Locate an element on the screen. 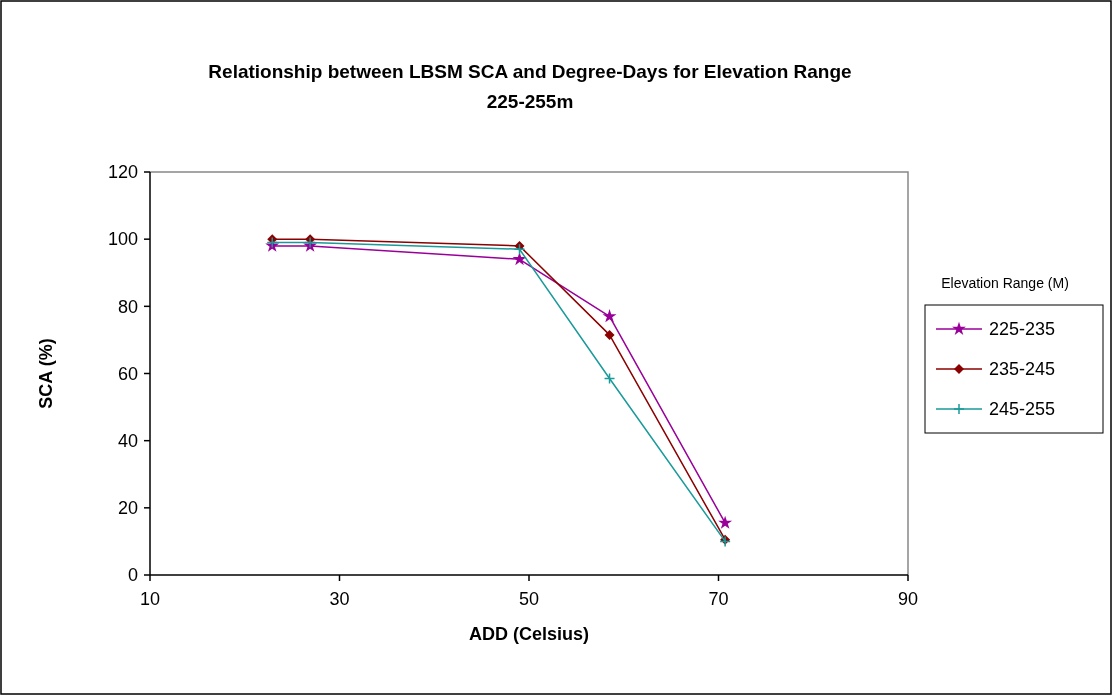  chart-title: Relationship between LBSM SCA and Degree-Days for Elevation Range 225-255m is located at coordinates (530, 86).